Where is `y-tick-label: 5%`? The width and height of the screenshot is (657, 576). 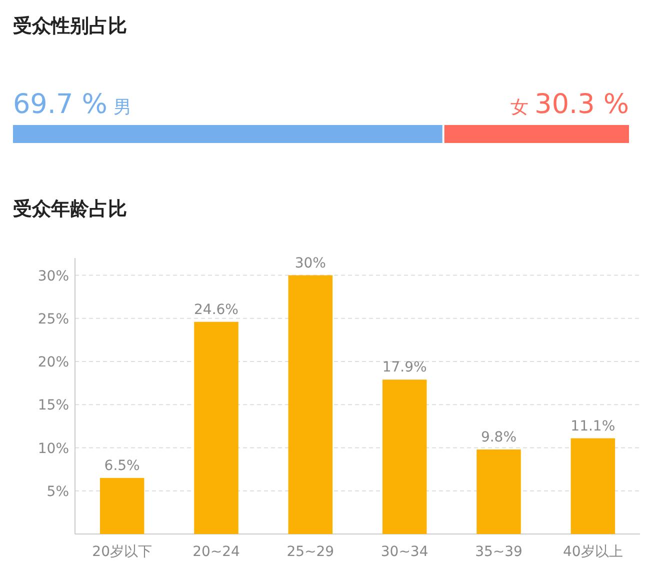
y-tick-label: 5% is located at coordinates (57, 492).